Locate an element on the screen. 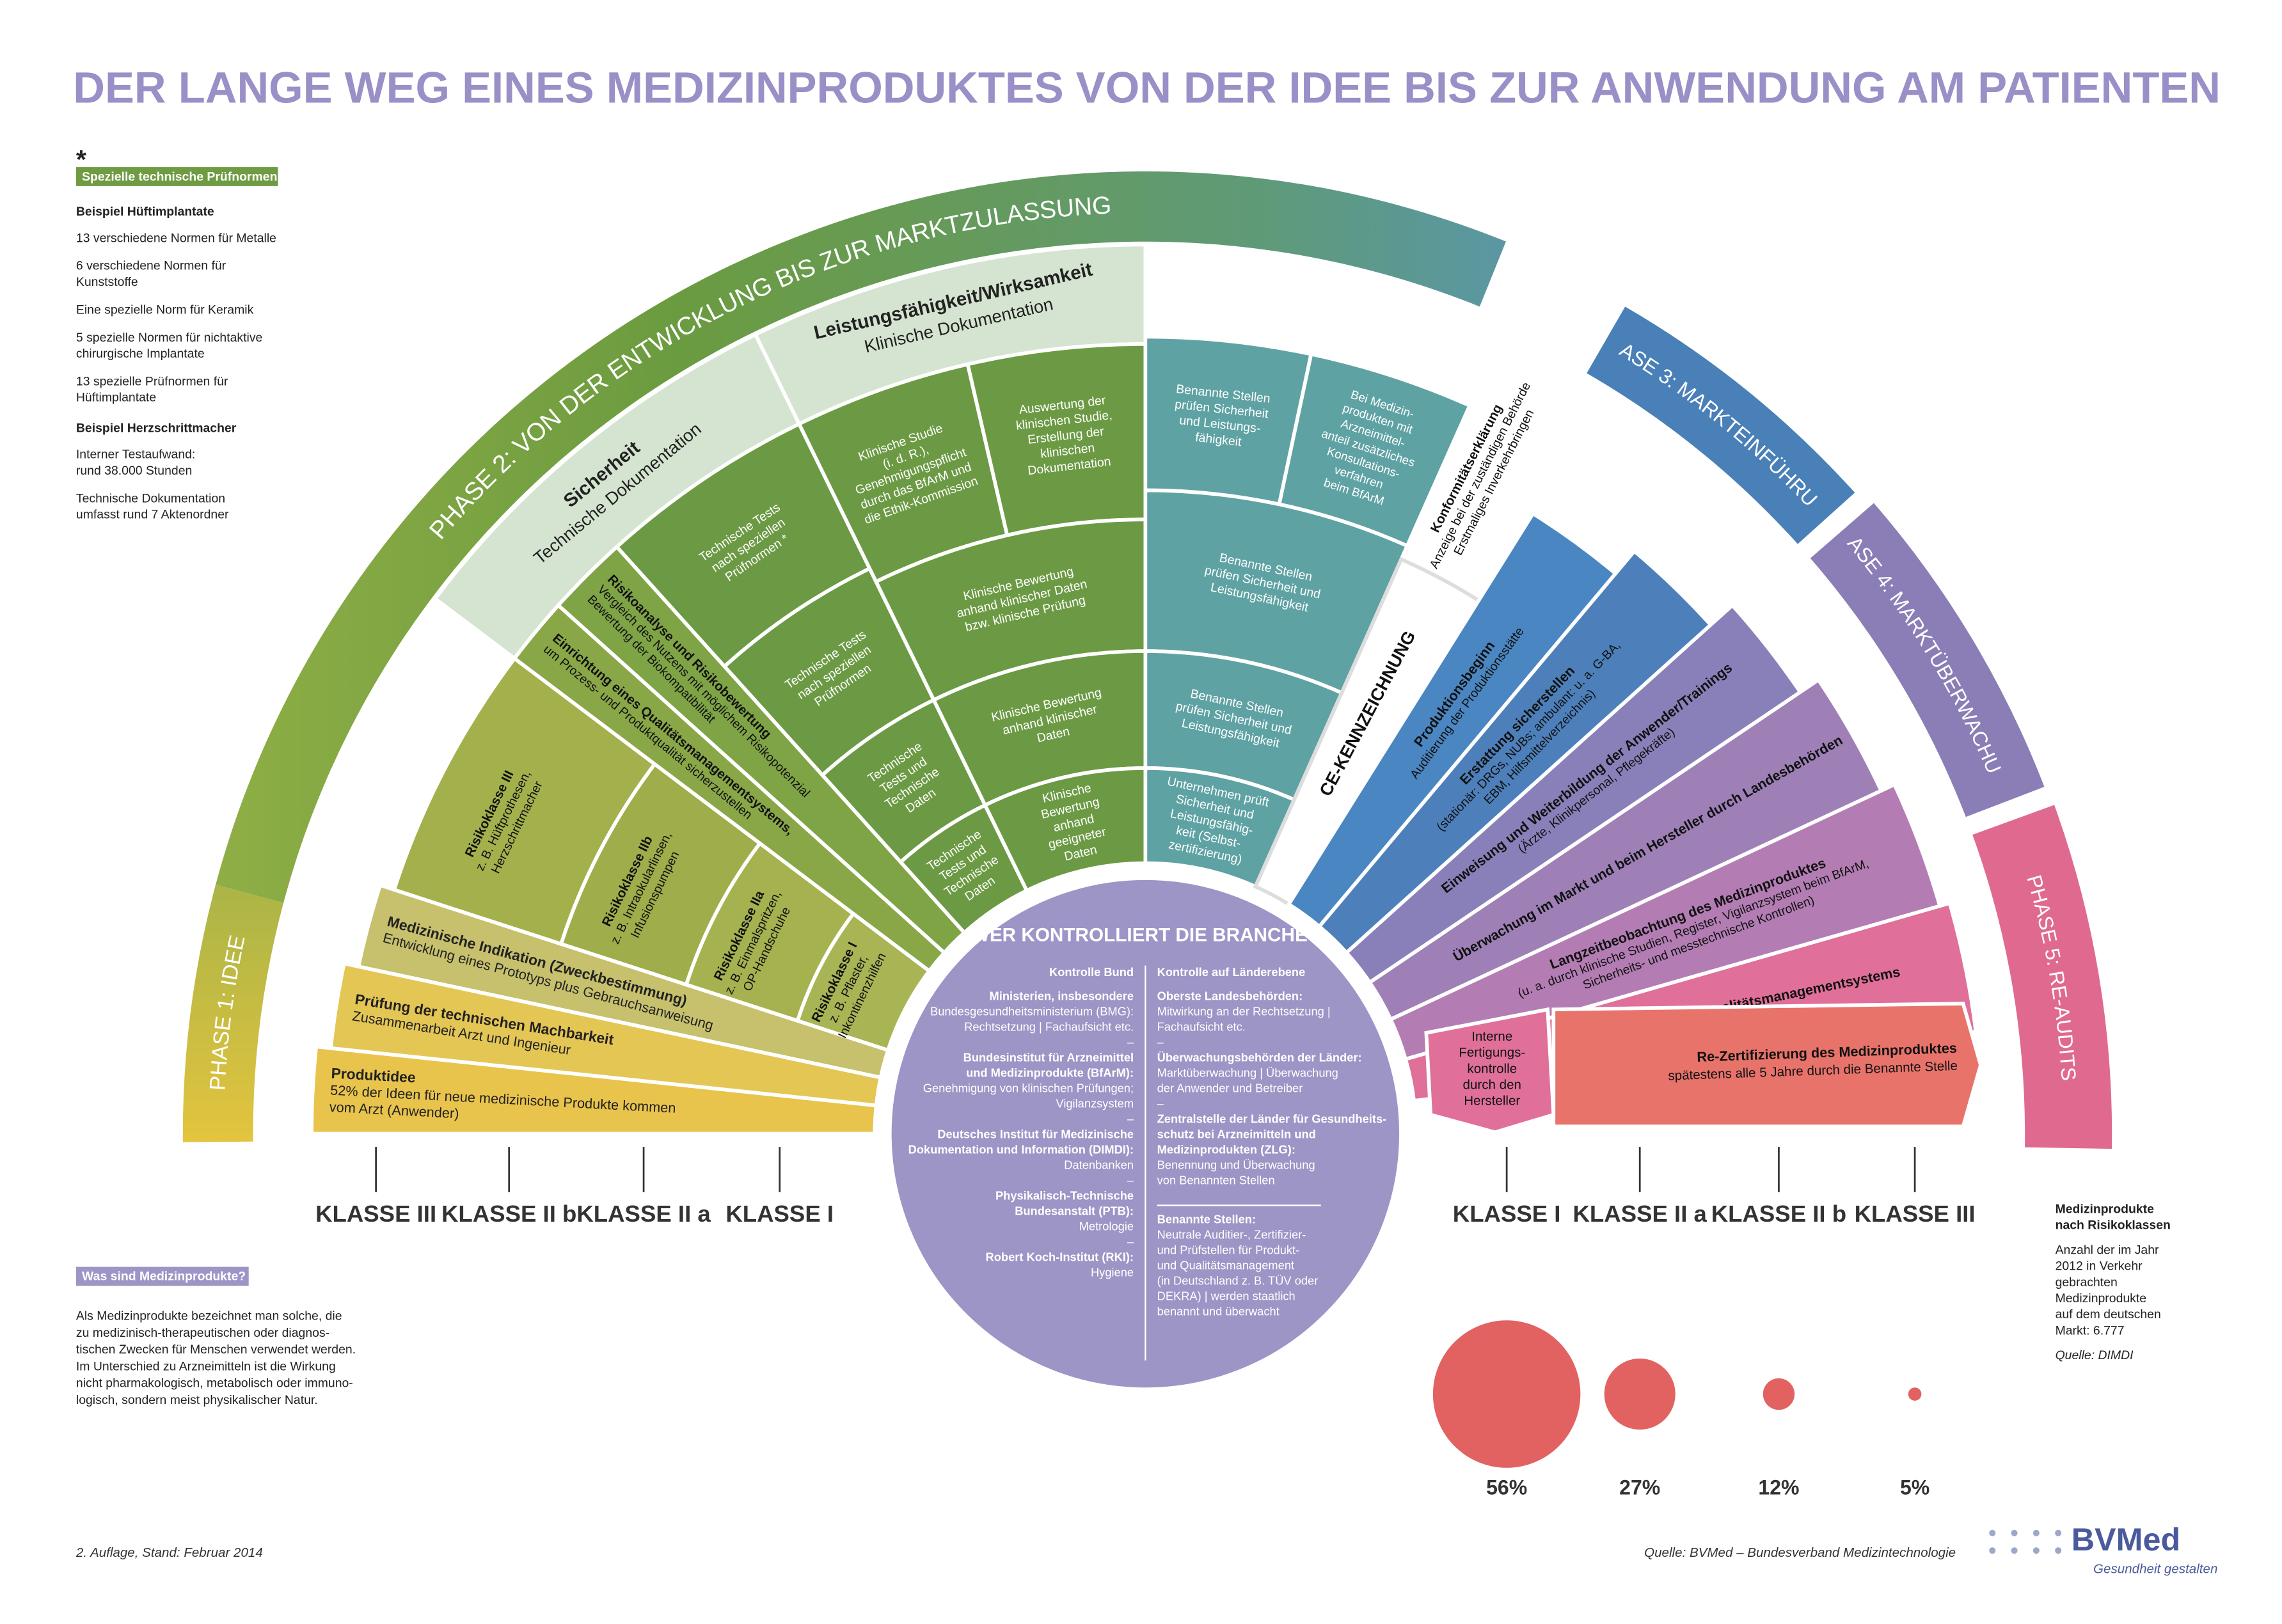 The height and width of the screenshot is (1624, 2282). center-text: Genehmigung von klinischen Prüfungen; is located at coordinates (1028, 1088).